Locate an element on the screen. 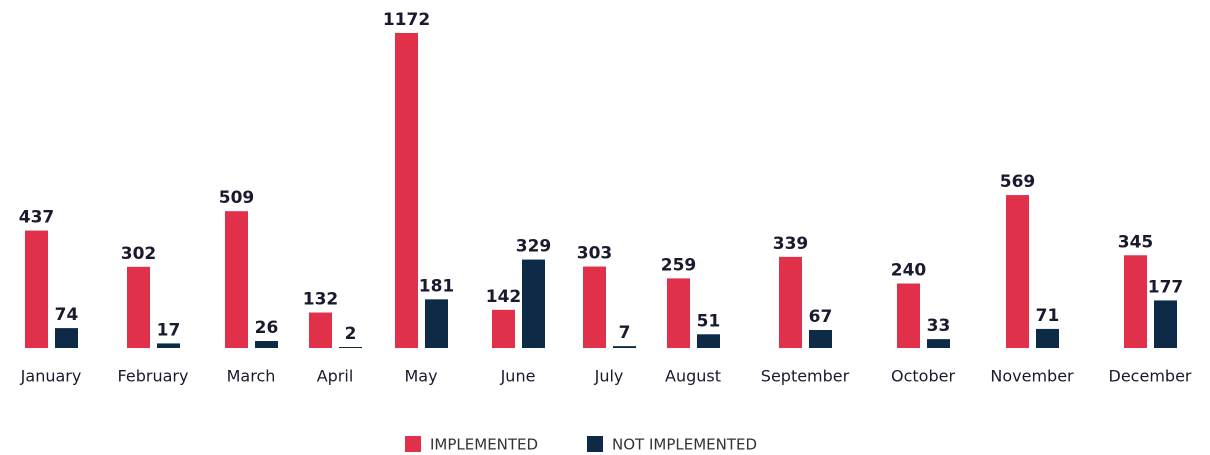 The image size is (1210, 455). value-label: 132 is located at coordinates (321, 300).